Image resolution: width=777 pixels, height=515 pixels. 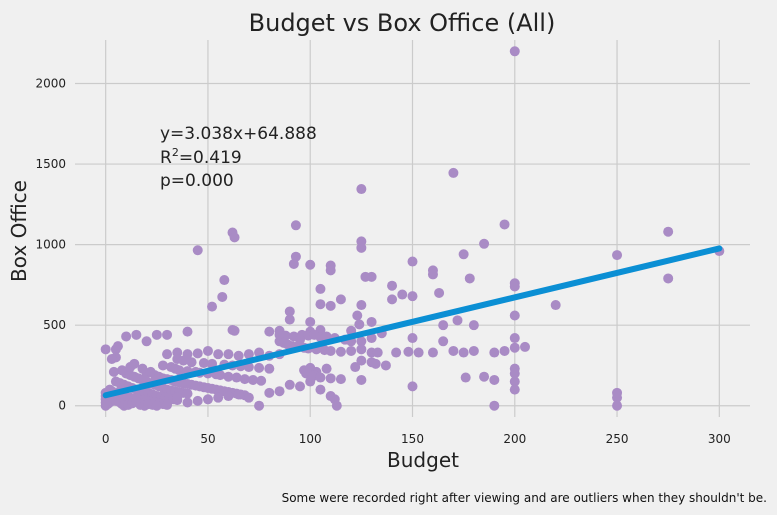 I want to click on regression-annotation: y=3.038x+64.888 R2=0.419 p=0.000, so click(x=238, y=157).